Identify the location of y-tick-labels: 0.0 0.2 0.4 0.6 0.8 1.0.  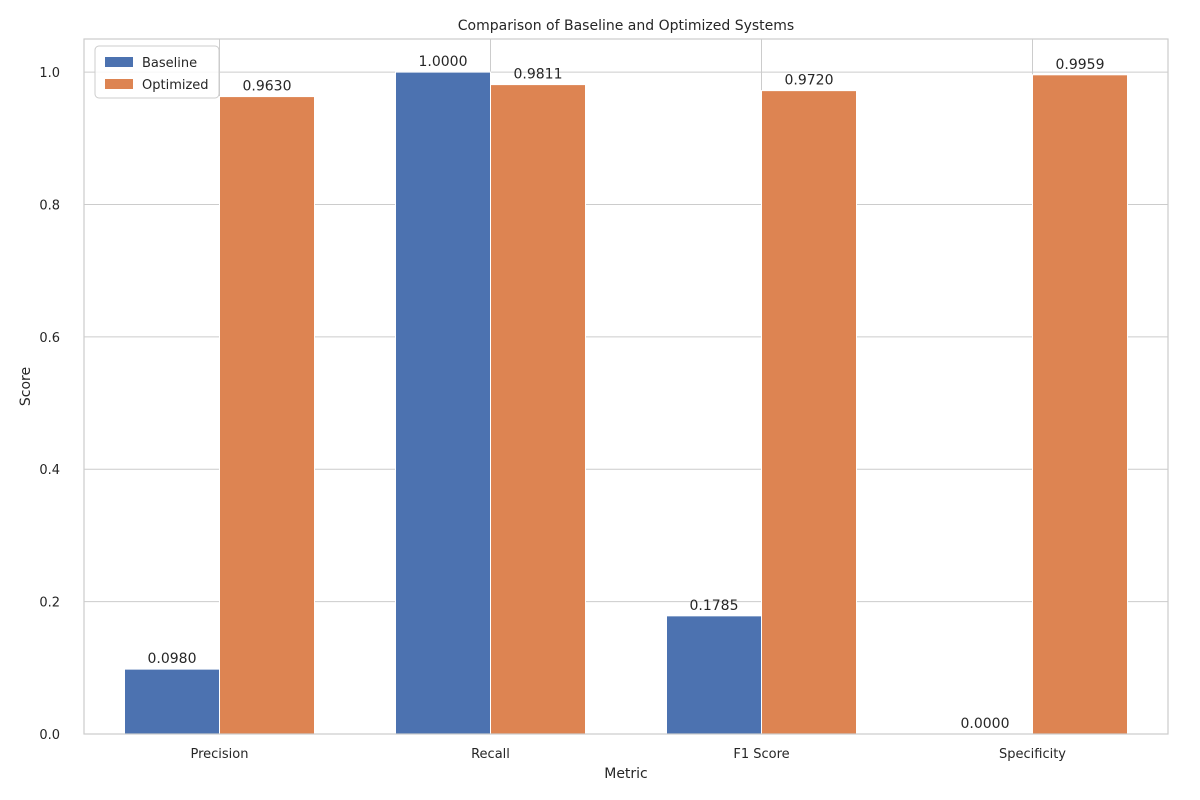
(49, 404).